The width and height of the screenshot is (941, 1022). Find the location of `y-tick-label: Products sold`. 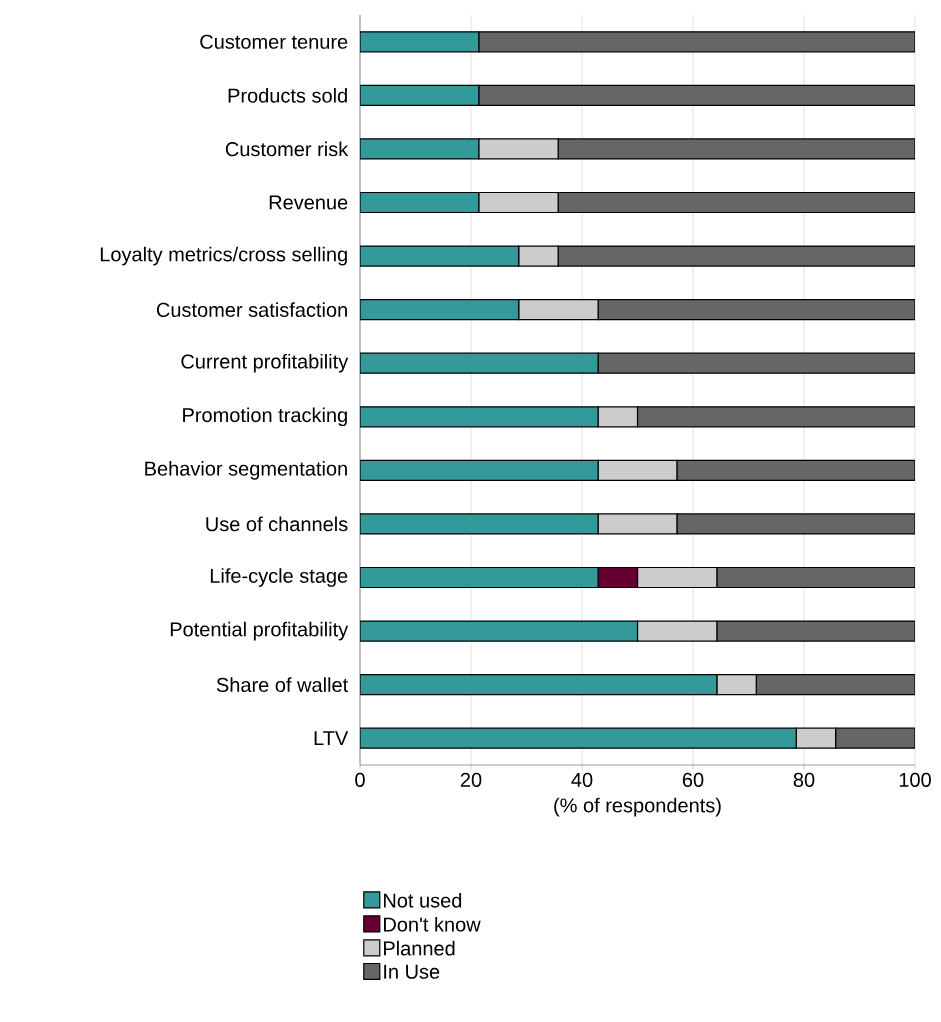

y-tick-label: Products sold is located at coordinates (287, 95).